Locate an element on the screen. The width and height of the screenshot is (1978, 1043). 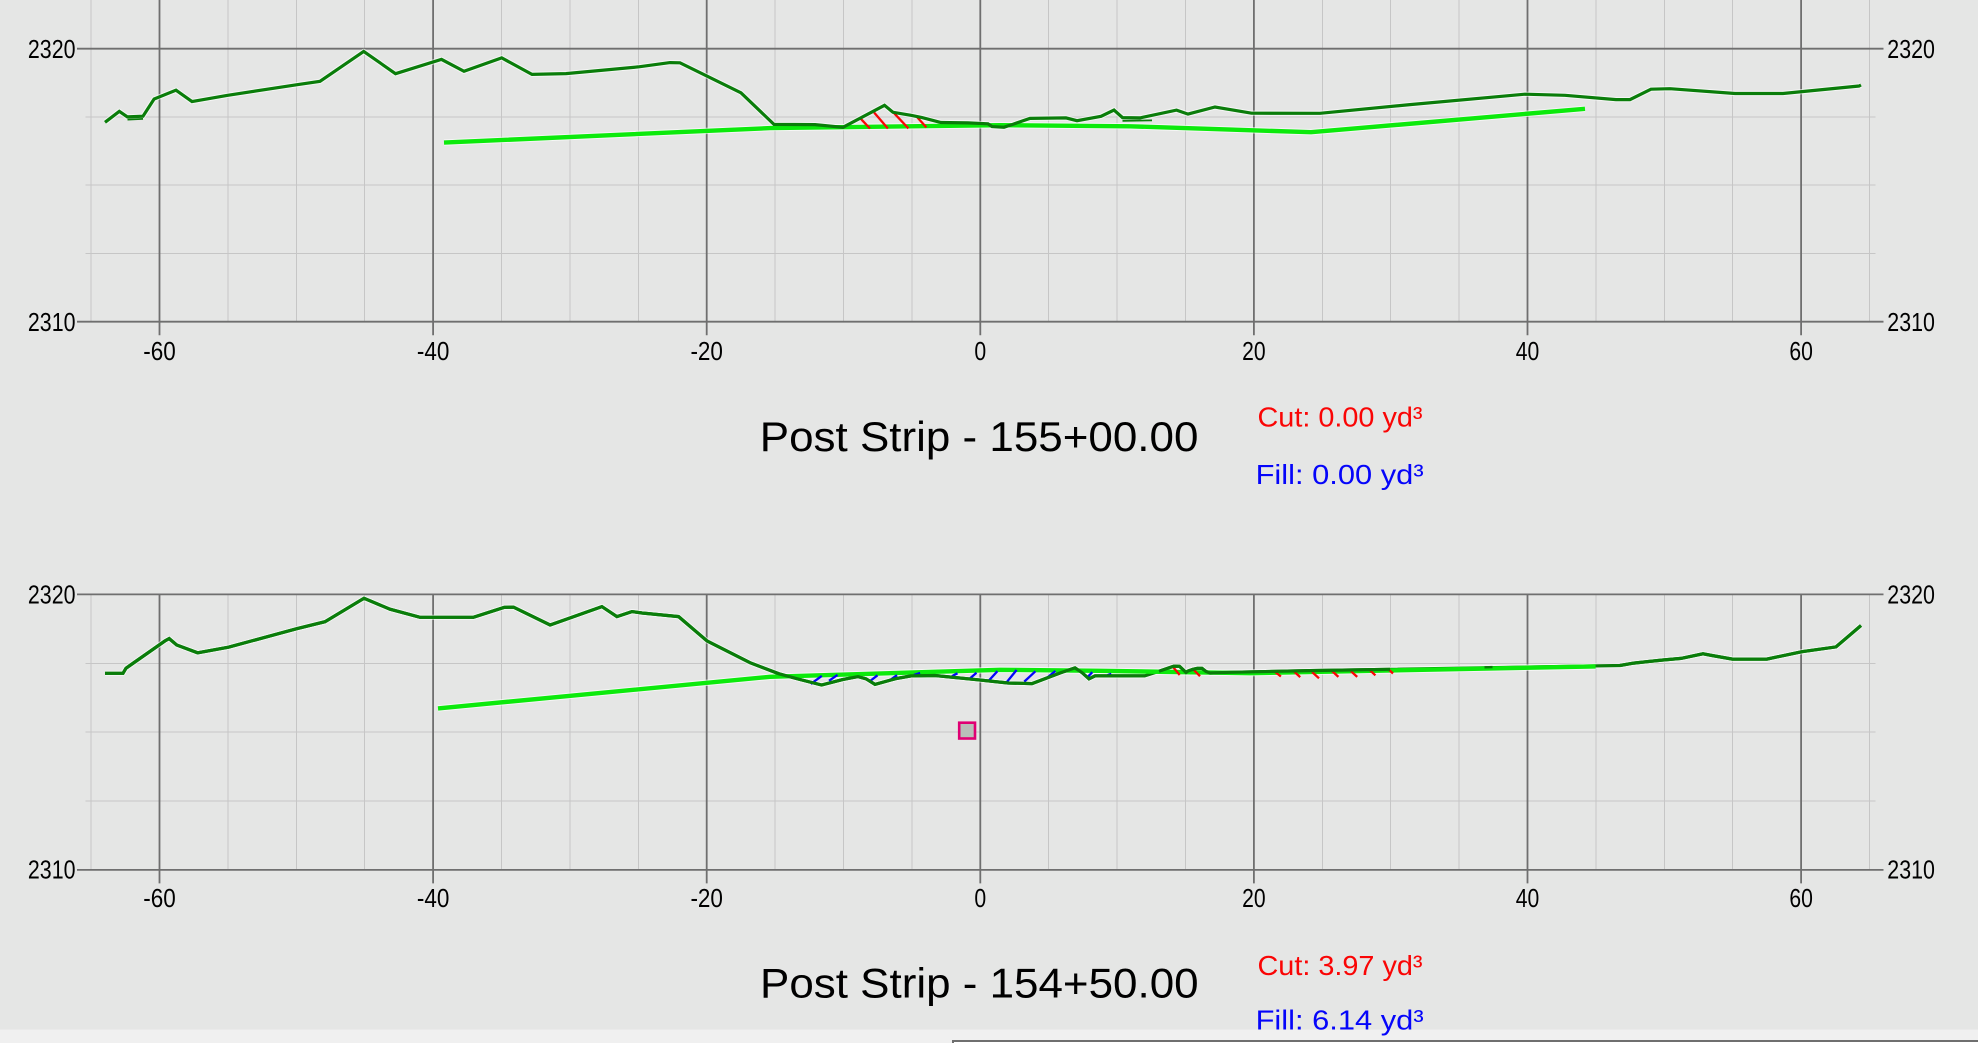
svg-text: Cut: 0.00 yd³ is located at coordinates (1340, 417).